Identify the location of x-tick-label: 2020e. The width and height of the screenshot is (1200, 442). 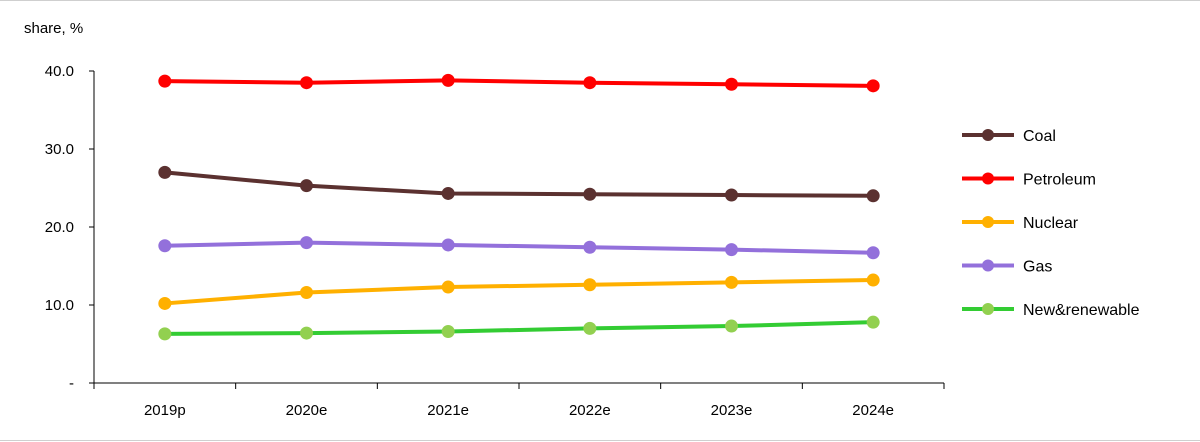
(307, 410).